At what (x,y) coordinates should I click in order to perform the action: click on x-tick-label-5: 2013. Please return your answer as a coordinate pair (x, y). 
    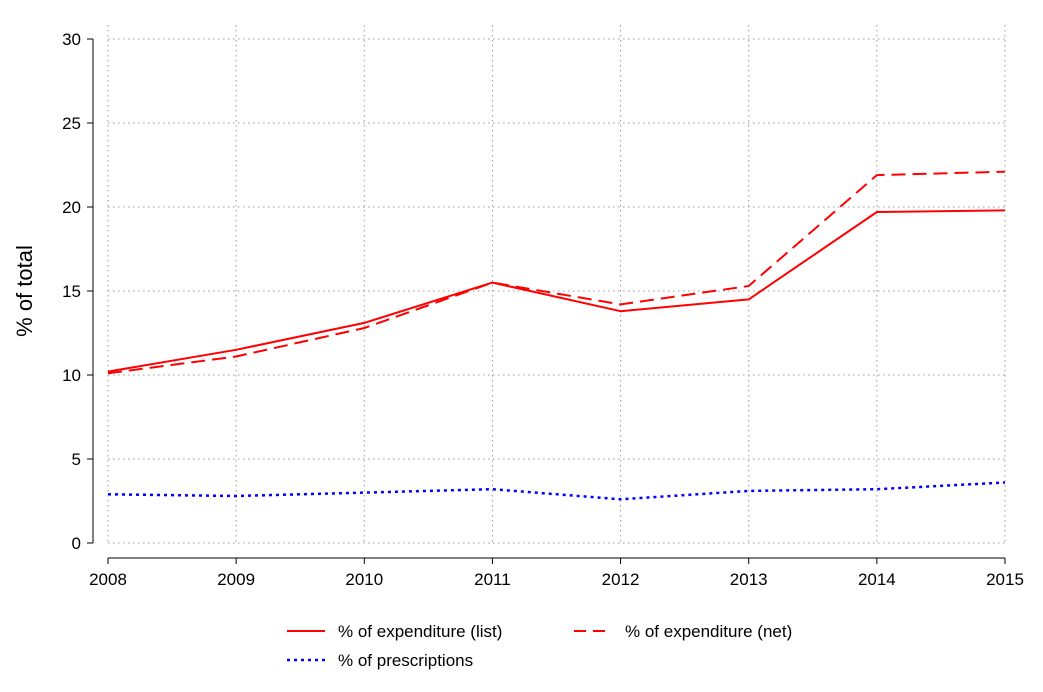
    Looking at the image, I should click on (749, 579).